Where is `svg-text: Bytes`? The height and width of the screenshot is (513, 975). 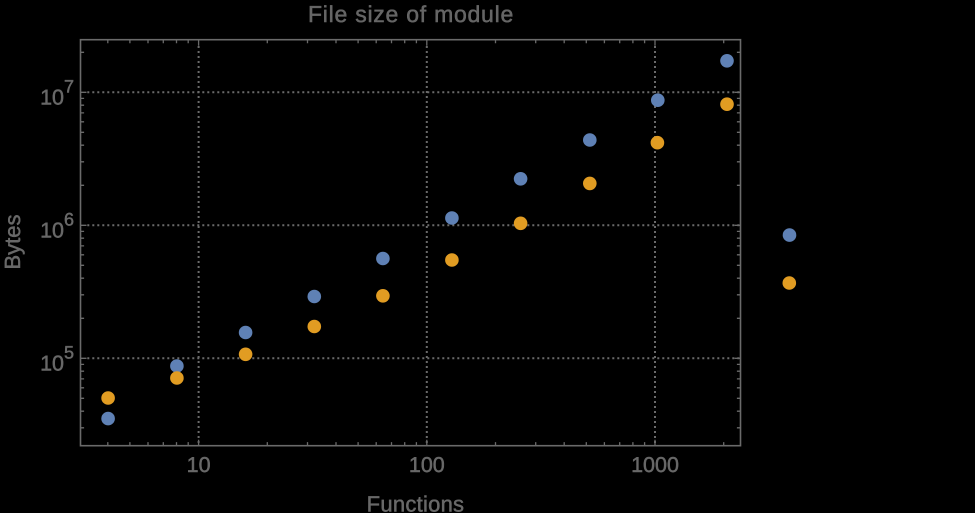 svg-text: Bytes is located at coordinates (12, 241).